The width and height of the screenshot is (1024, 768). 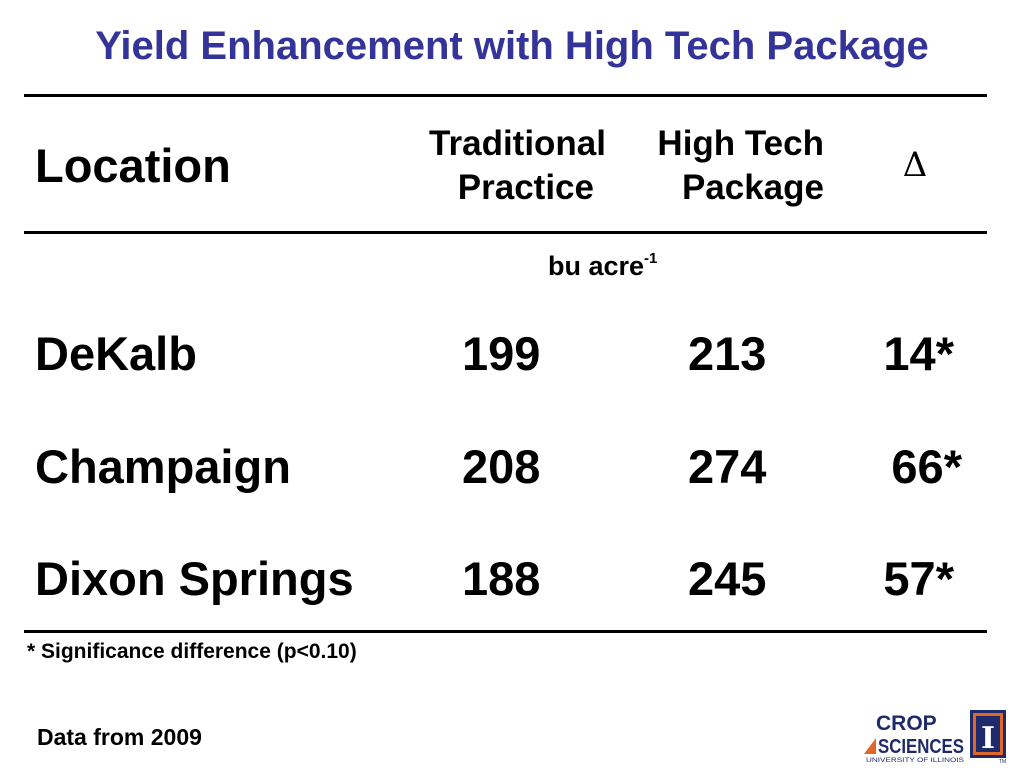 What do you see at coordinates (116, 353) in the screenshot?
I see `row-dekalb-location: DeKalb` at bounding box center [116, 353].